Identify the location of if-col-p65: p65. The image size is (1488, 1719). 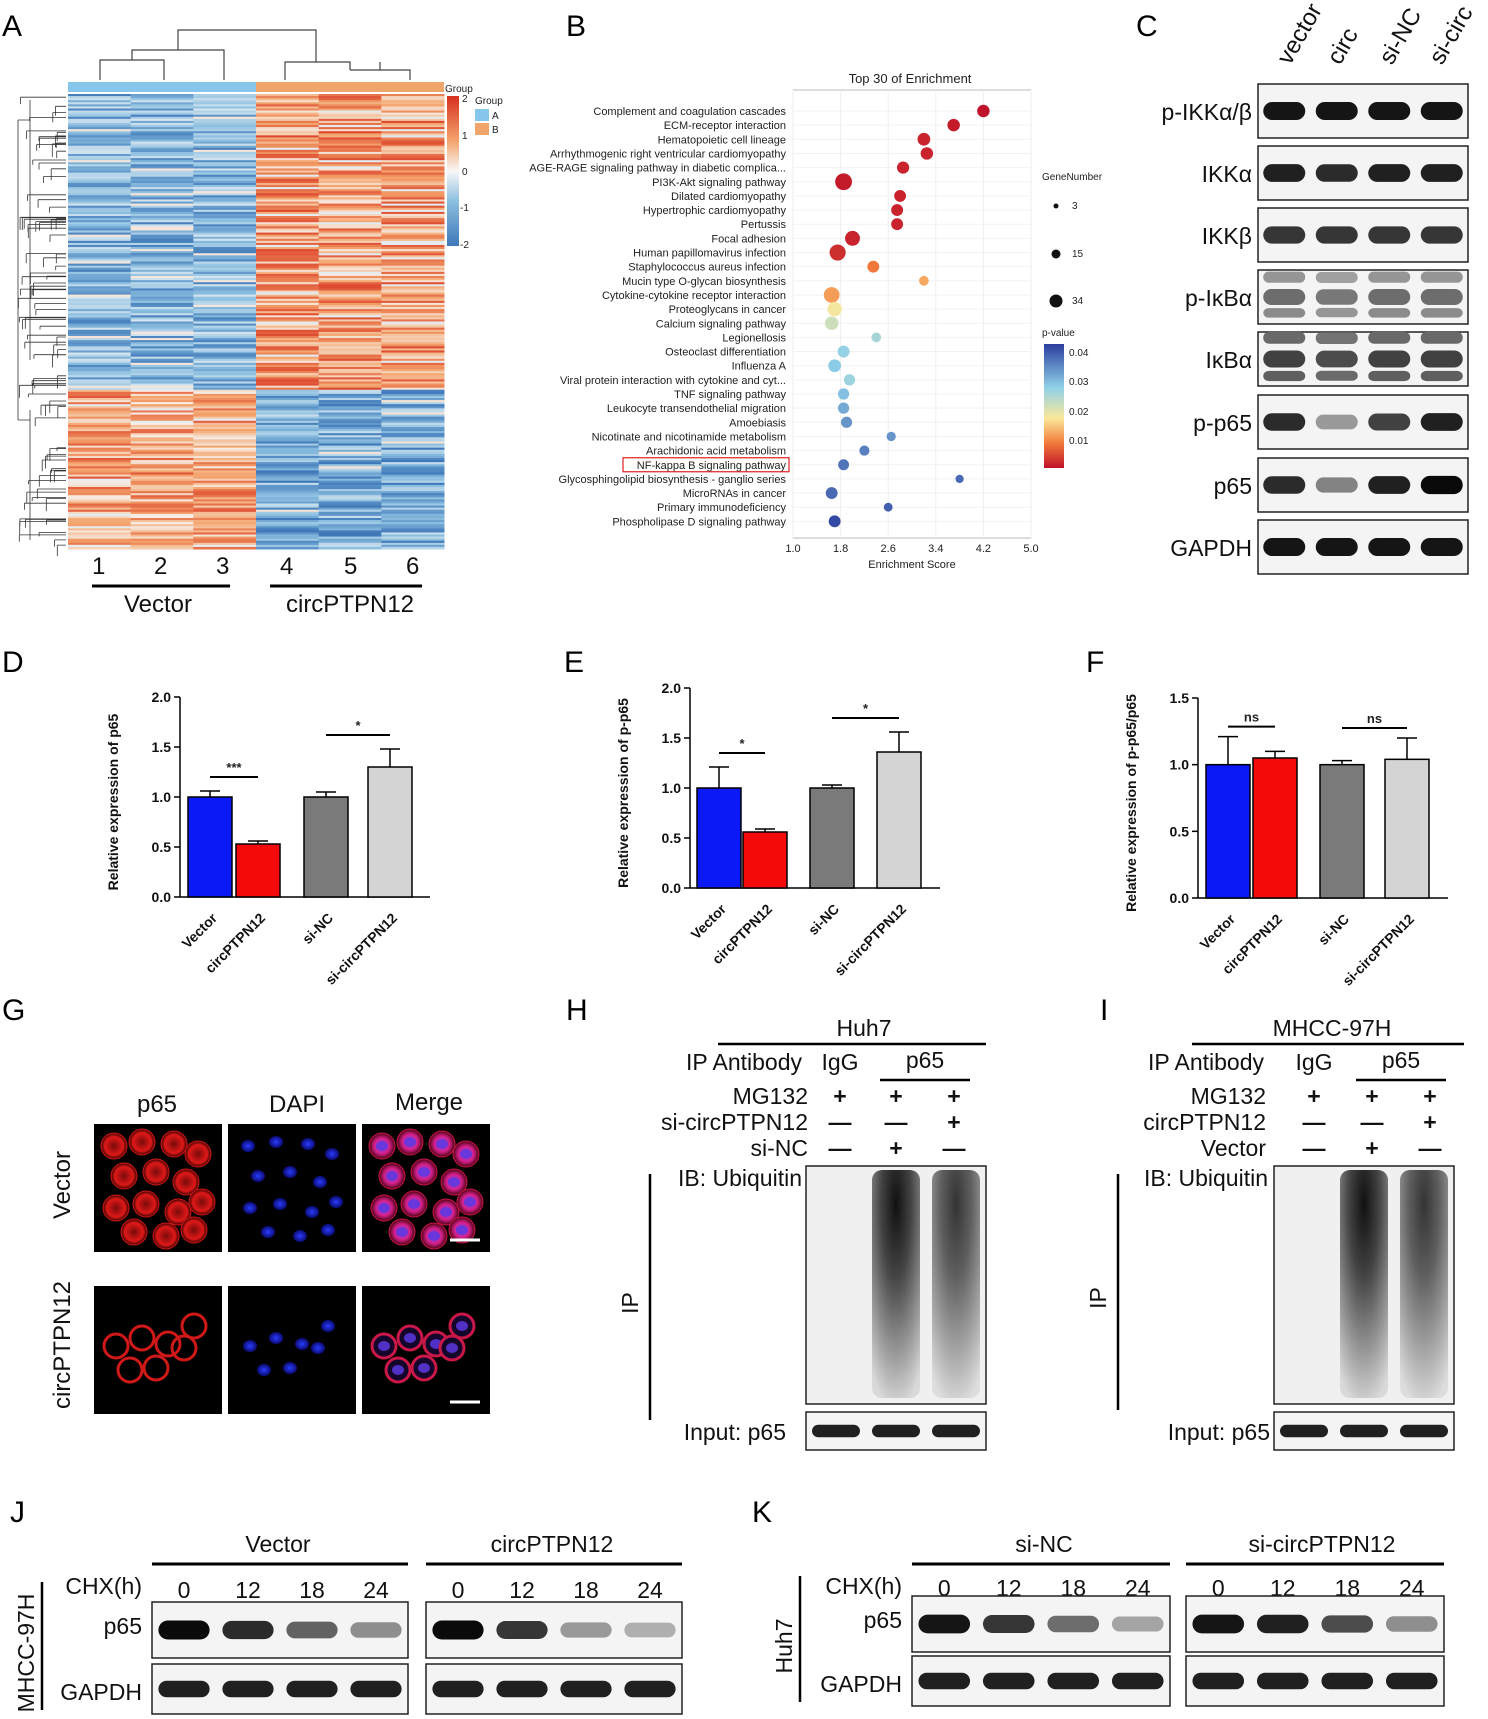
(157, 1104).